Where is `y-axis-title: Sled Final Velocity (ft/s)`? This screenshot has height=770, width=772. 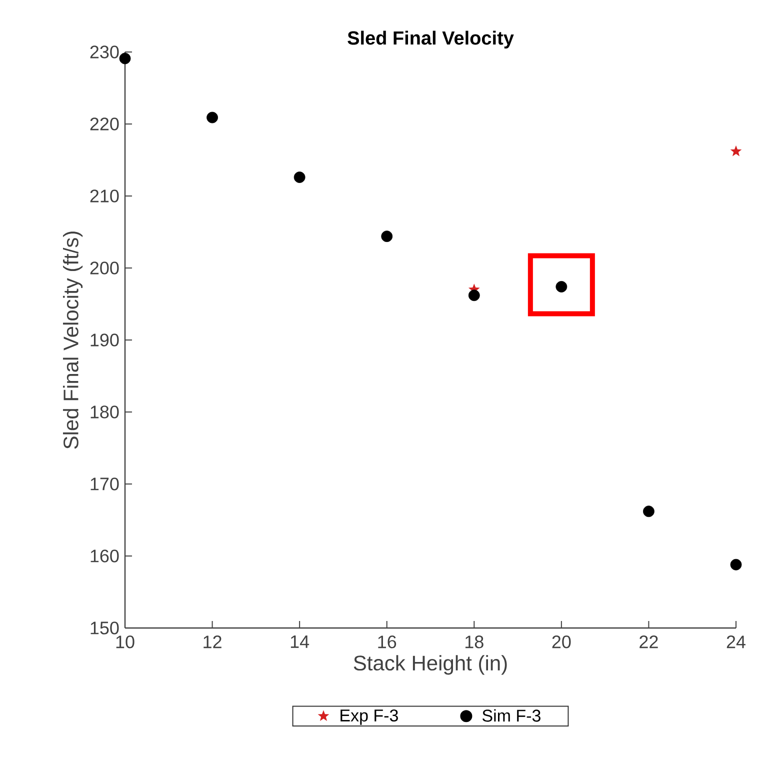
y-axis-title: Sled Final Velocity (ft/s) is located at coordinates (73, 340).